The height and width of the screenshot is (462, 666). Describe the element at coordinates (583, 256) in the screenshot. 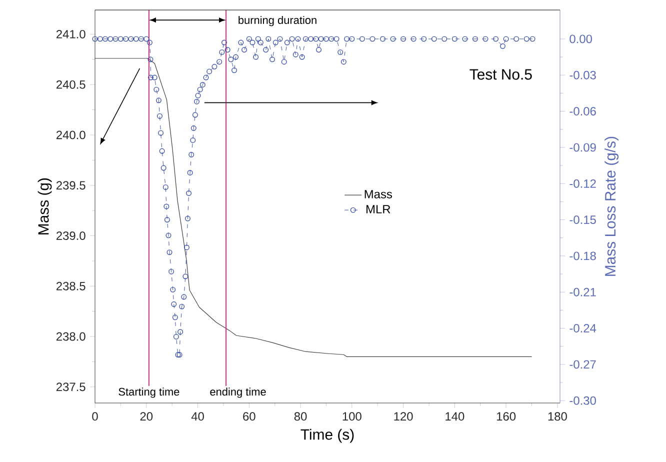

I see `y2-tick-label: -0.18` at that location.